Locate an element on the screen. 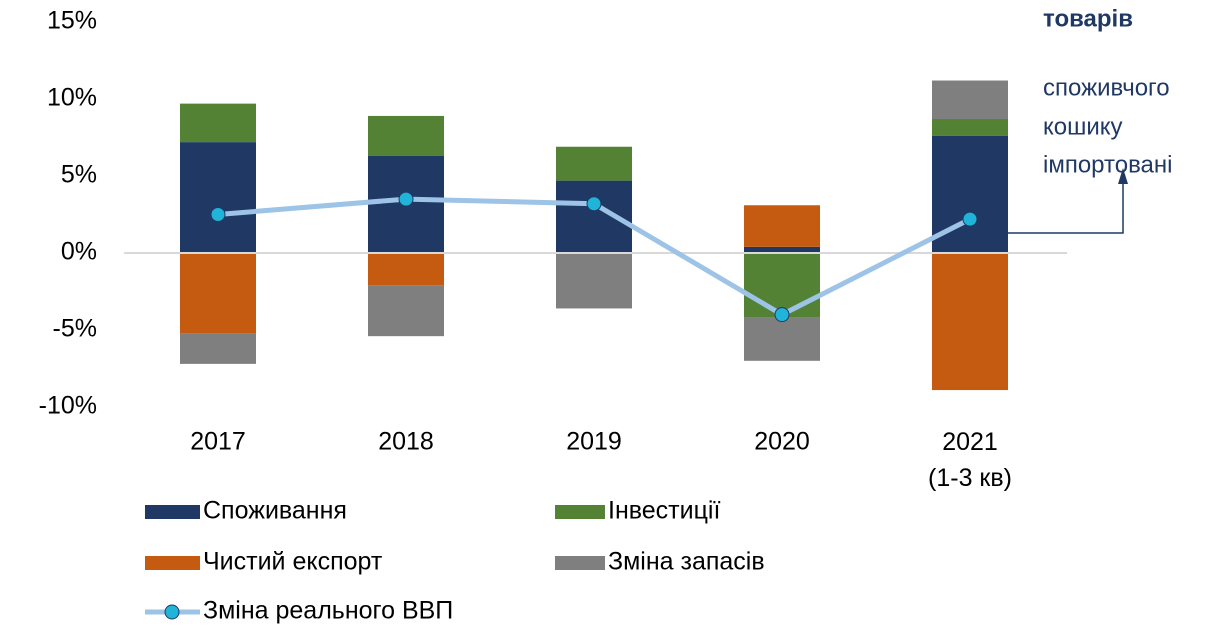  annotation-line: кошику is located at coordinates (1083, 126).